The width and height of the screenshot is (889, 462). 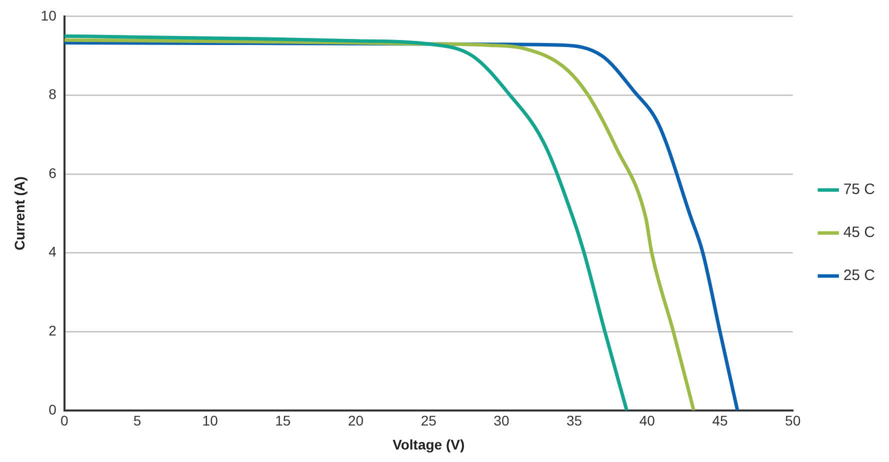 What do you see at coordinates (428, 444) in the screenshot?
I see `x-axis-title: Voltage (V)` at bounding box center [428, 444].